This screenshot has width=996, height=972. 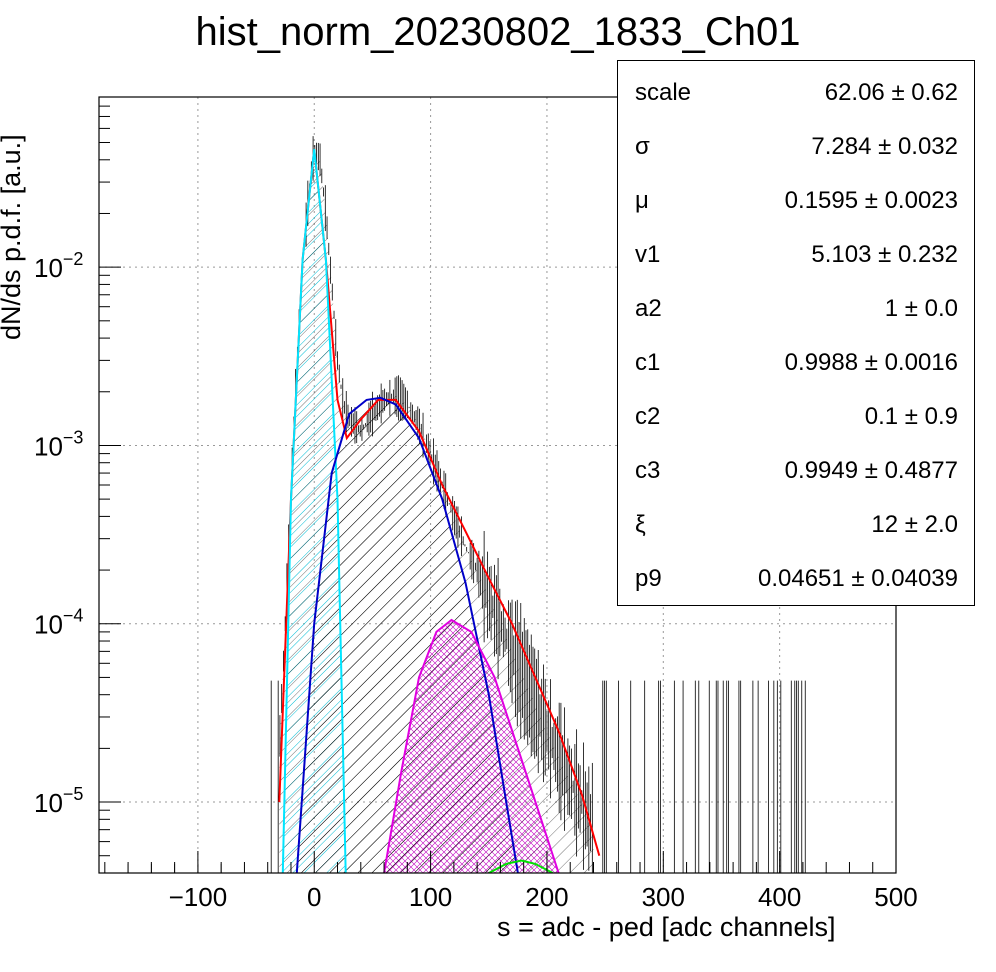 I want to click on stats-value: 0.04651 ± 0.04039, so click(x=857, y=578).